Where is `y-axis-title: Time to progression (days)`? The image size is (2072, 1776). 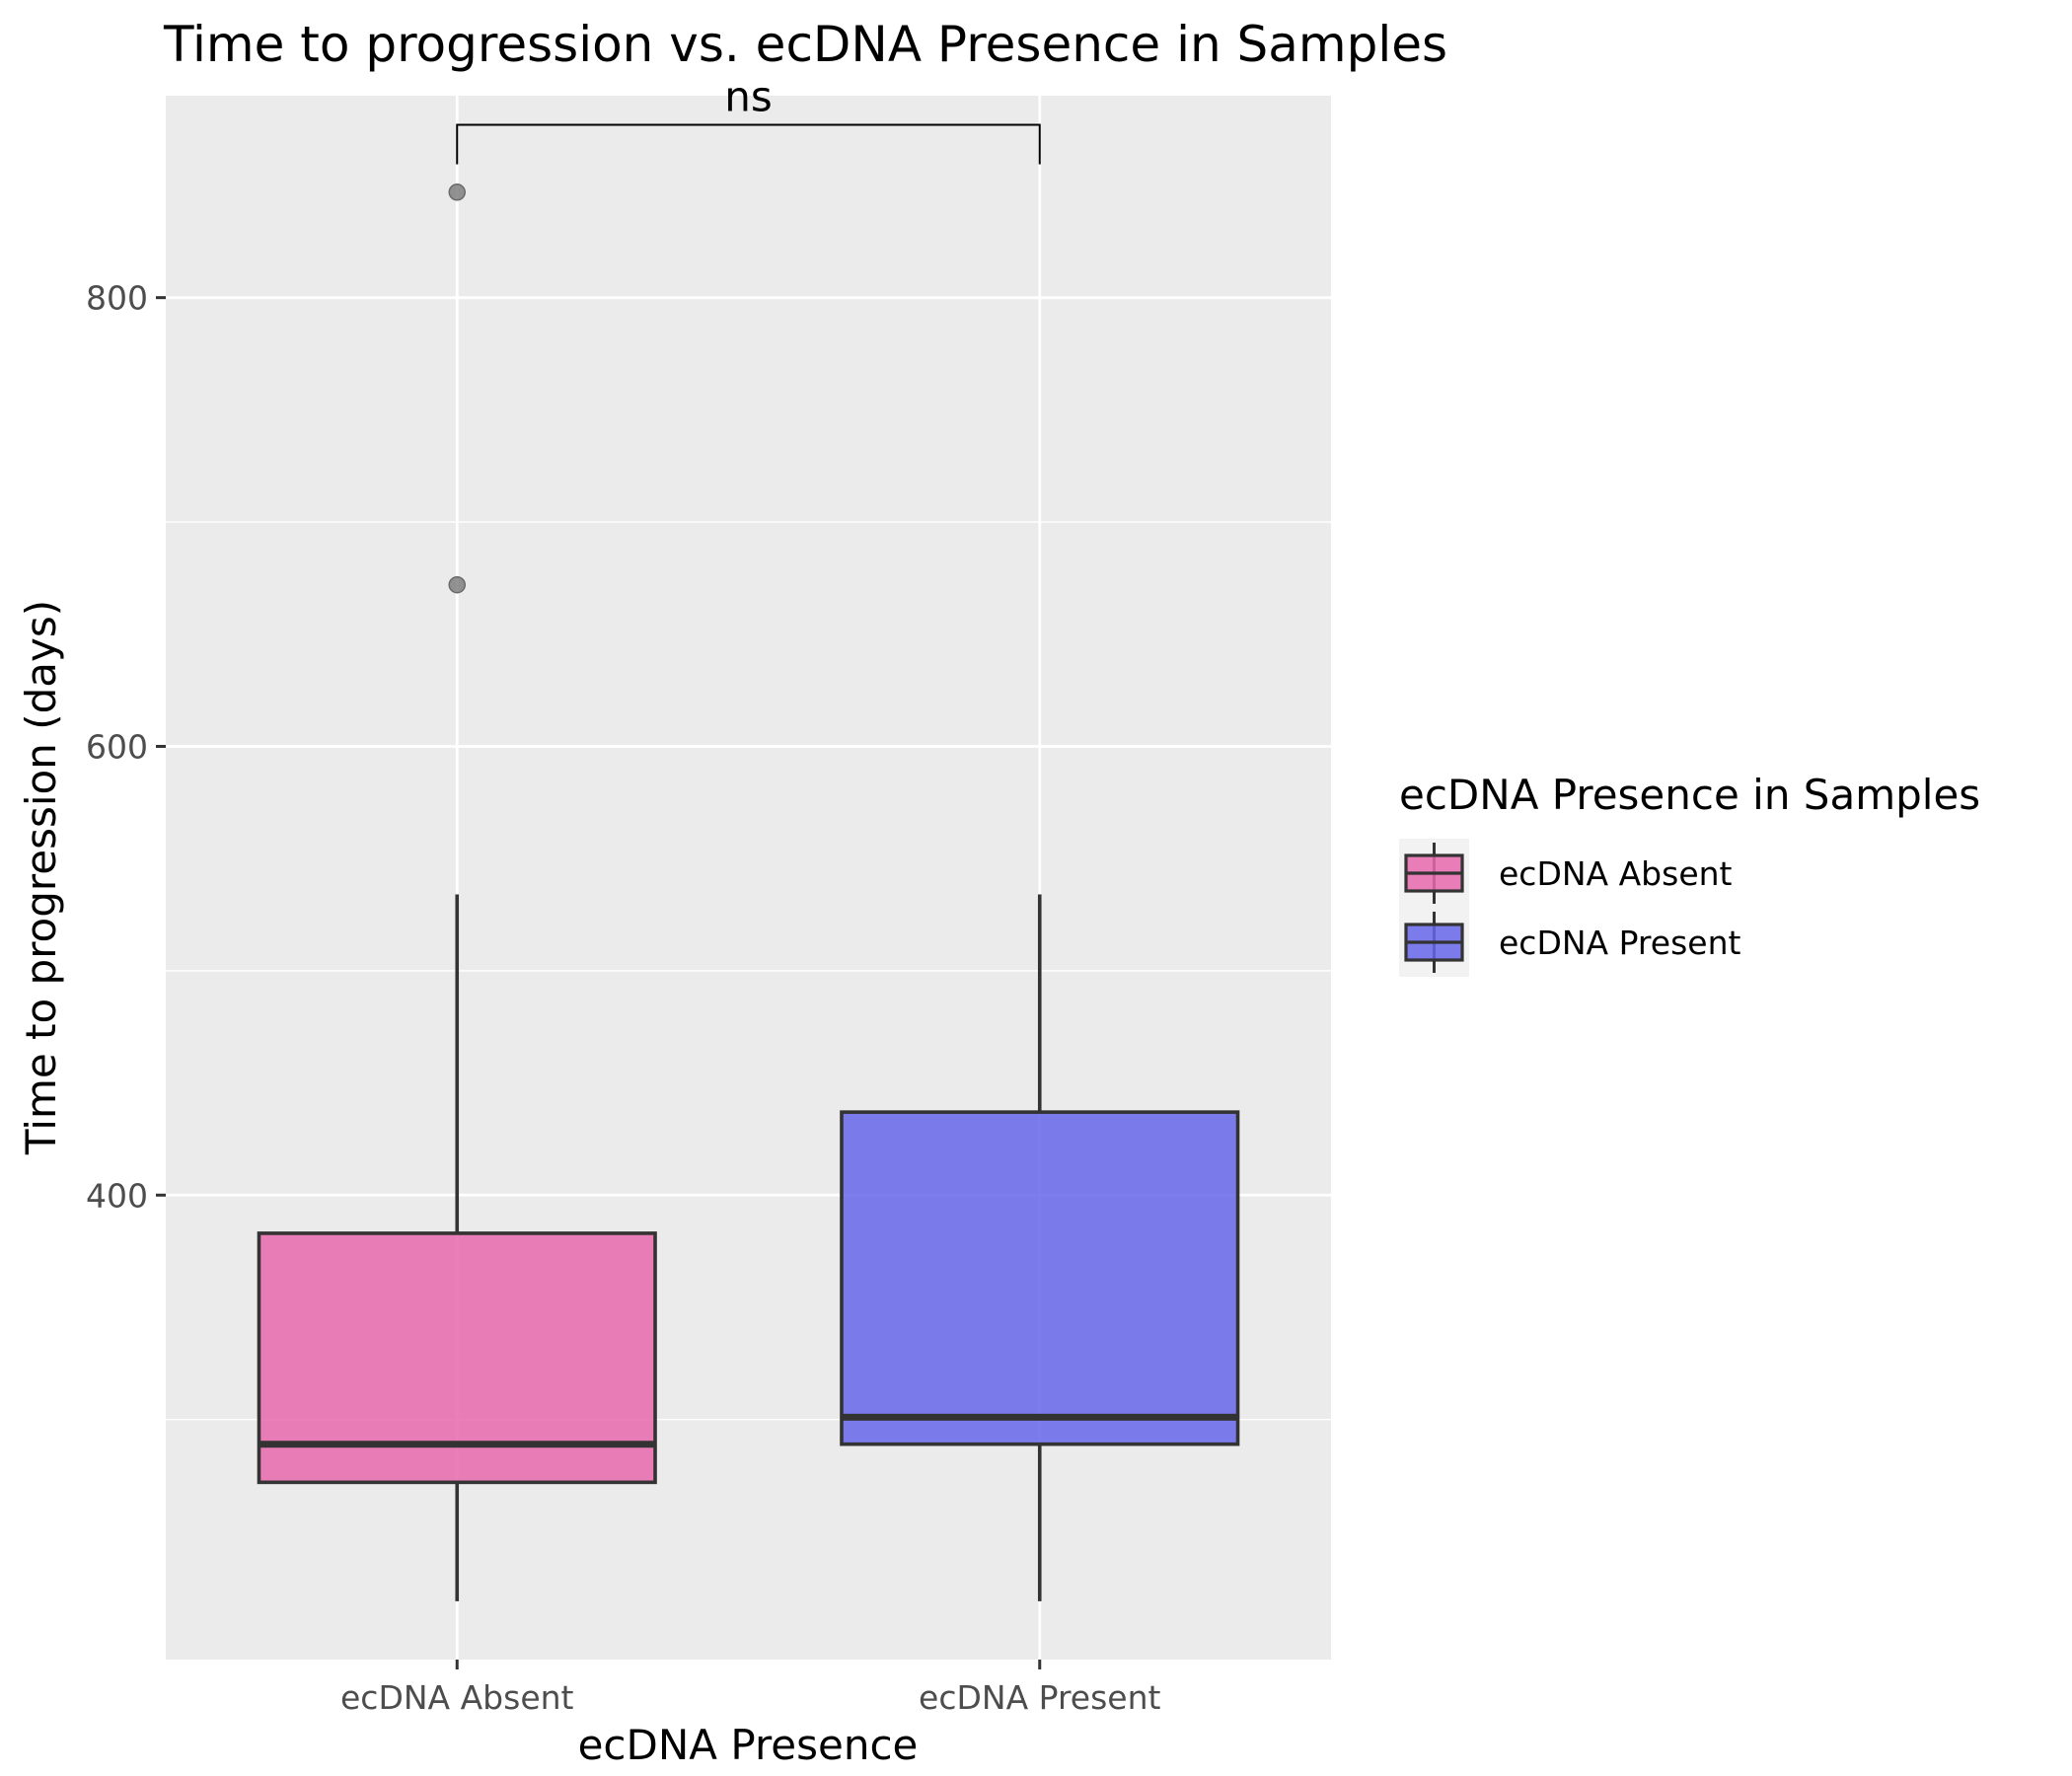
y-axis-title: Time to progression (days) is located at coordinates (41, 877).